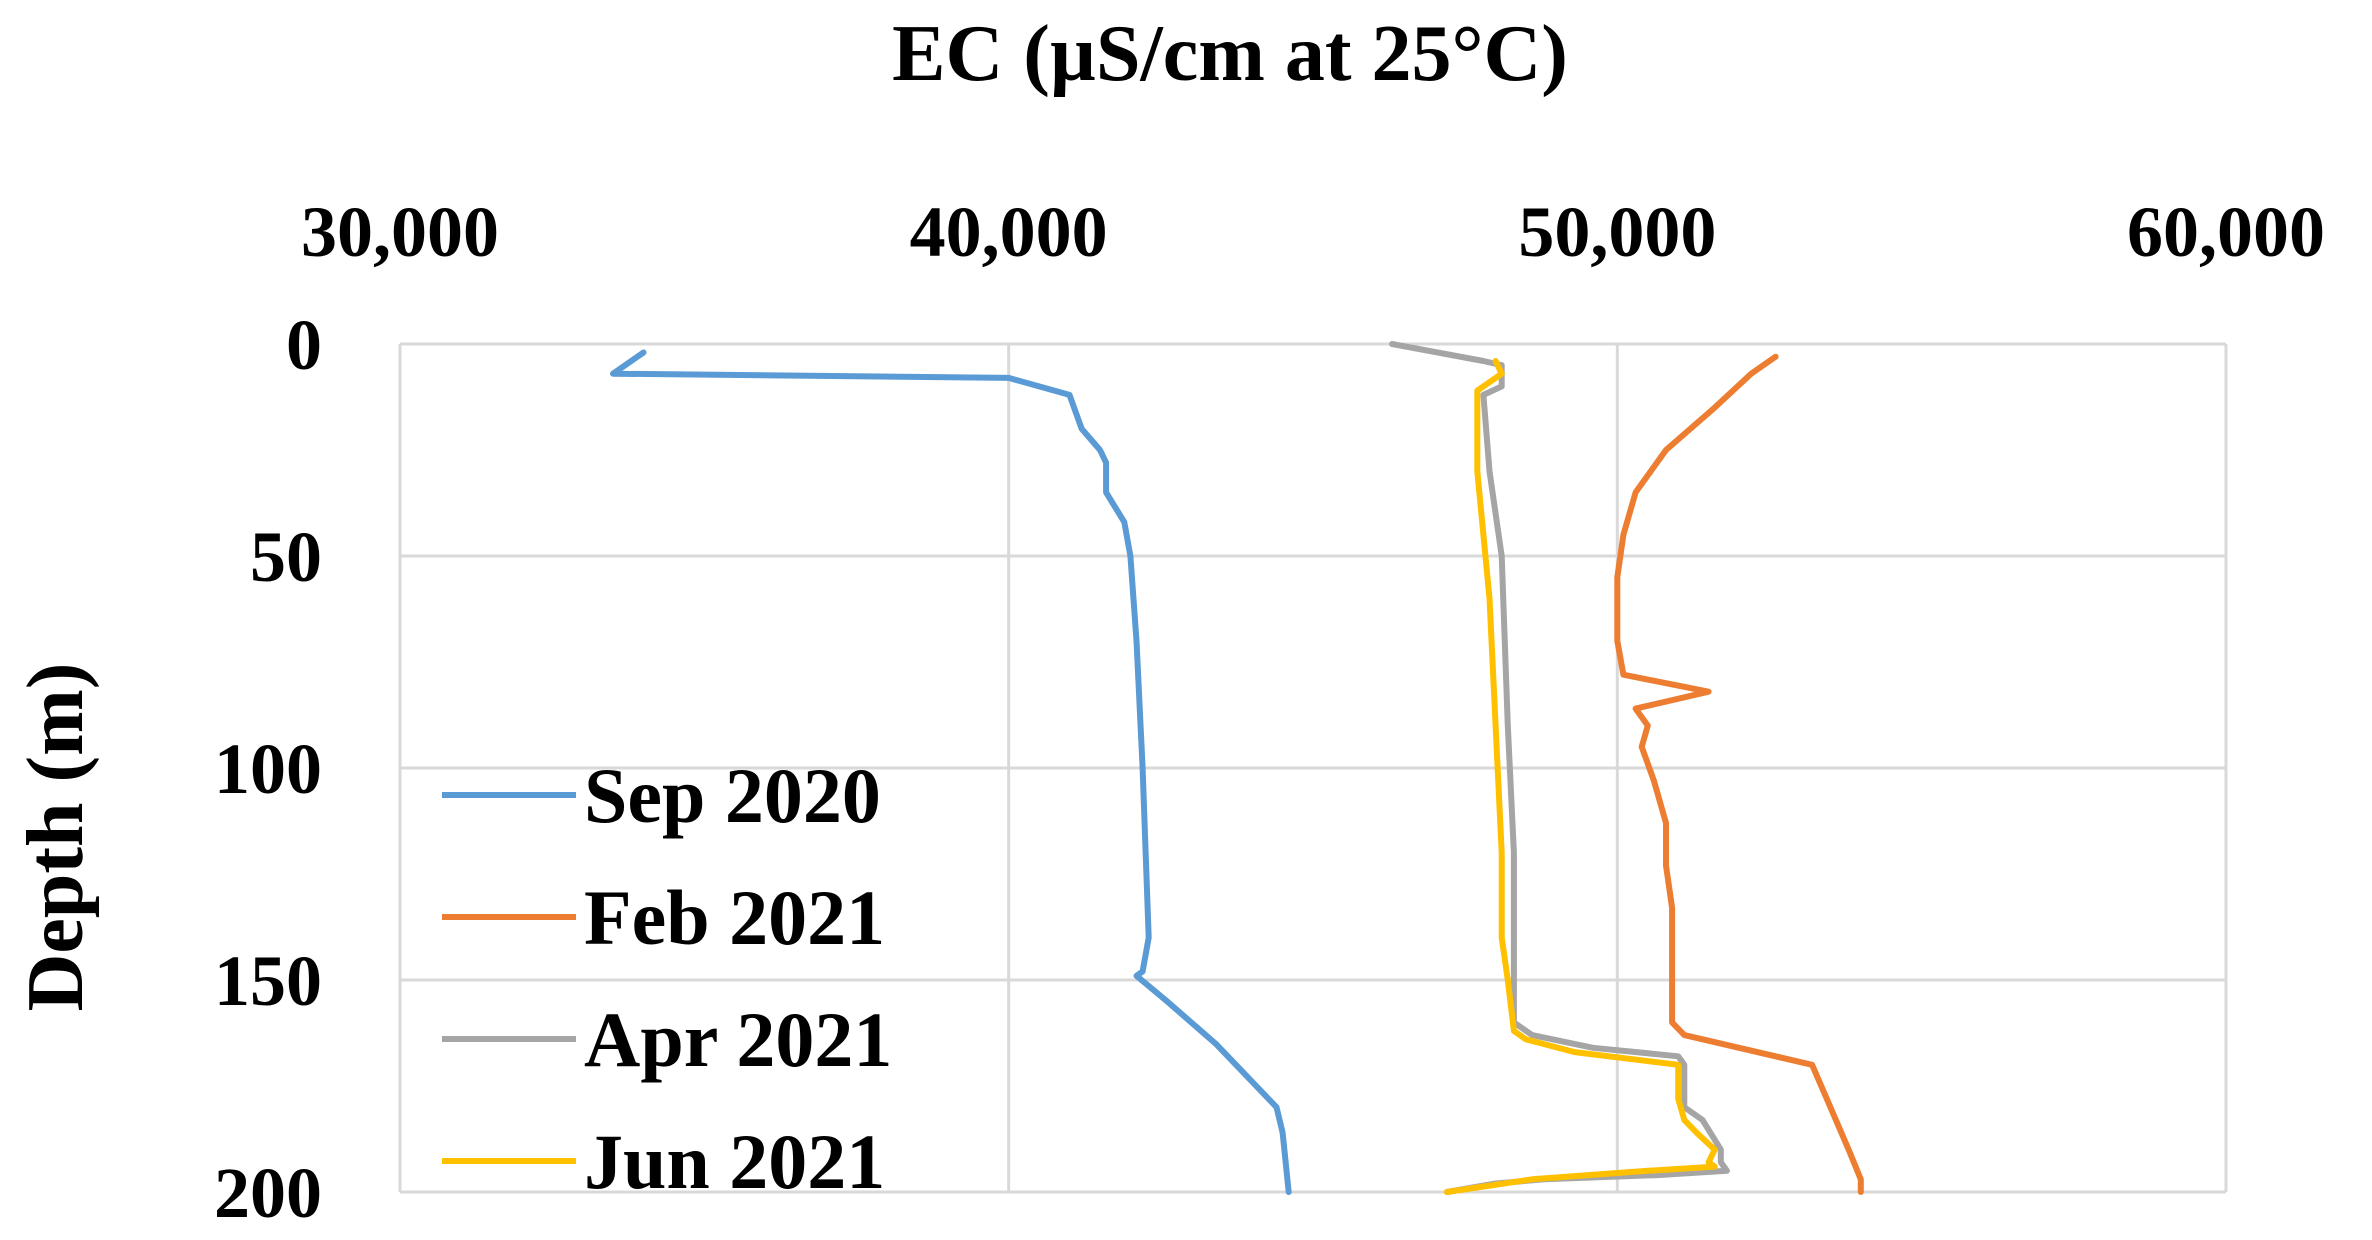  Describe the element at coordinates (400, 232) in the screenshot. I see `x-tick-label-30000: 30,000` at that location.